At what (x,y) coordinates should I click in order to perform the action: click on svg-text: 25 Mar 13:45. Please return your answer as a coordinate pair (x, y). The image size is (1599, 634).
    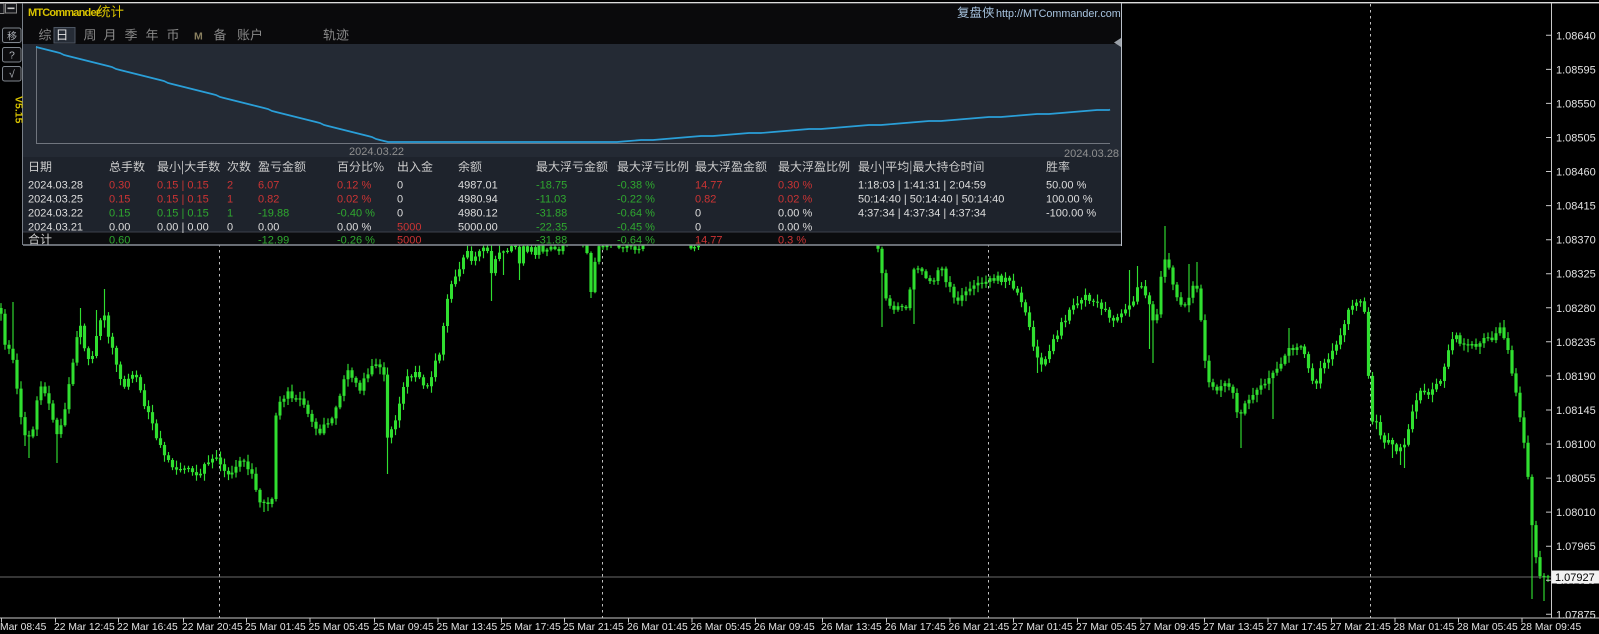
    Looking at the image, I should click on (467, 627).